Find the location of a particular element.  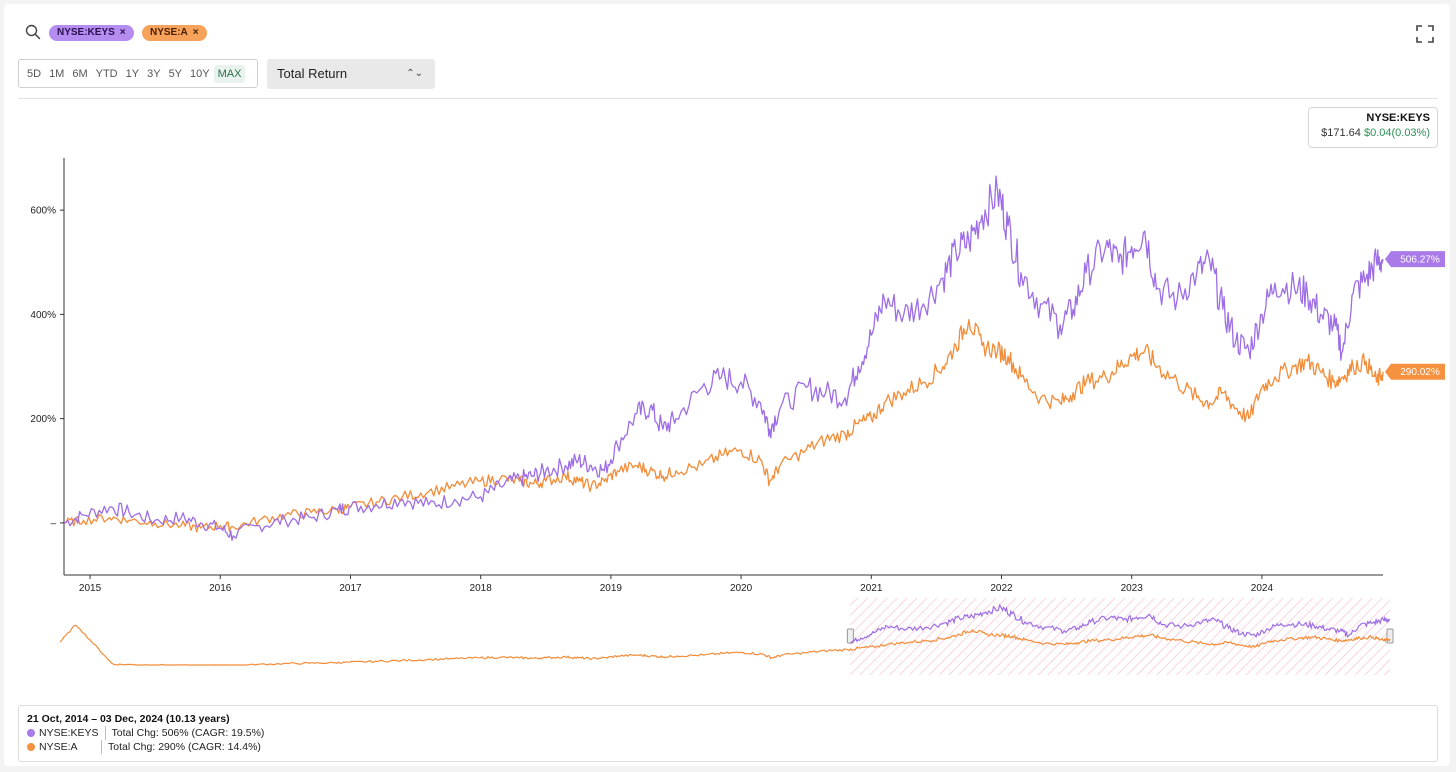

ticker-chip-a: NYSE:A × is located at coordinates (174, 33).